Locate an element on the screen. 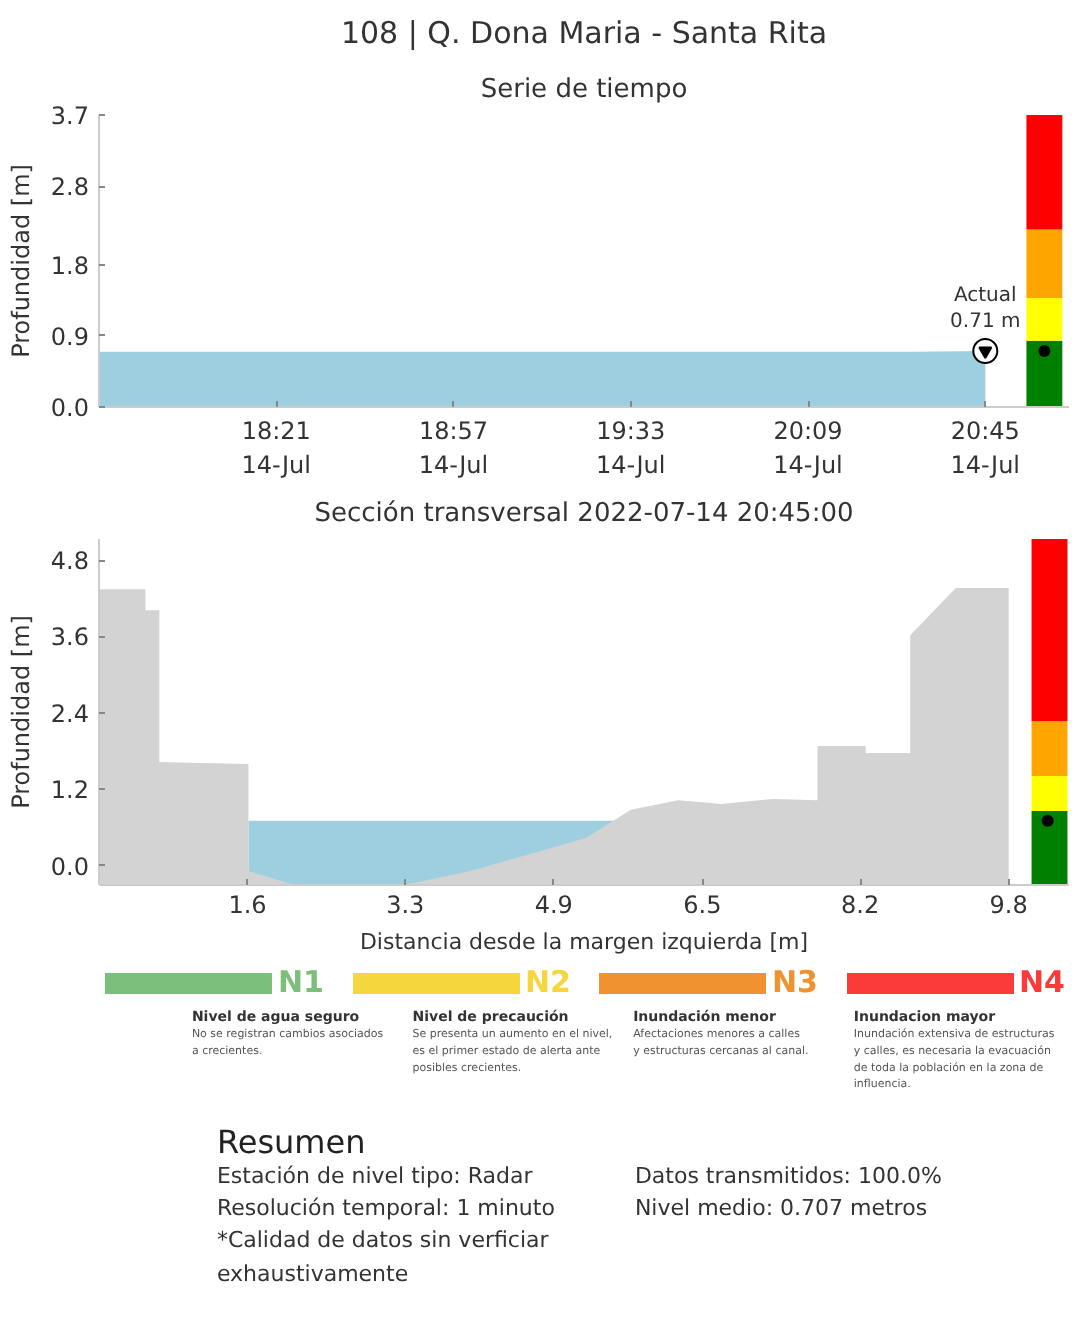 The height and width of the screenshot is (1320, 1086). x-tick-label: 6.5 is located at coordinates (702, 905).